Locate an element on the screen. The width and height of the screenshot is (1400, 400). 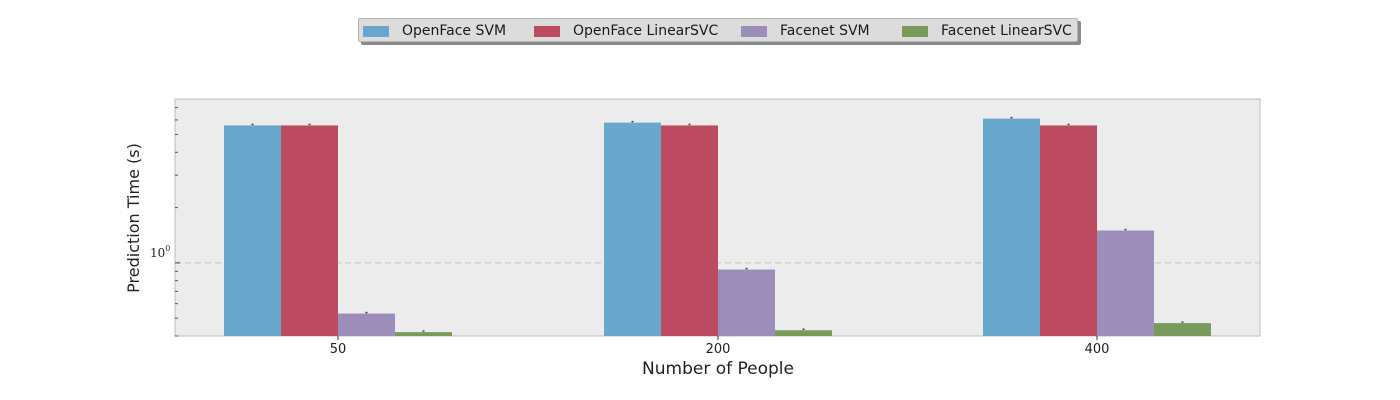
legend-item-openface-linearsvc: OpenFace LinearSVC is located at coordinates (626, 31).